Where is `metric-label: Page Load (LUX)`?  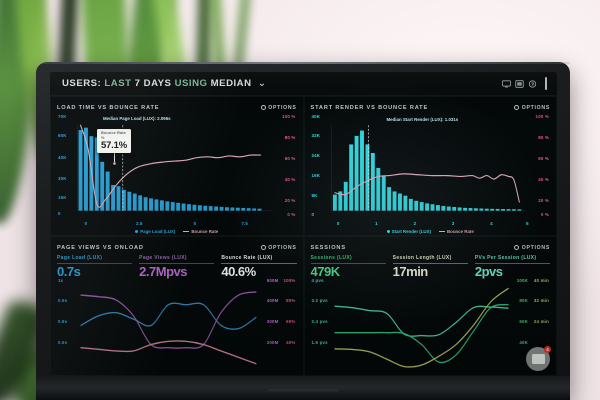
metric-label: Page Load (LUX) is located at coordinates (80, 258).